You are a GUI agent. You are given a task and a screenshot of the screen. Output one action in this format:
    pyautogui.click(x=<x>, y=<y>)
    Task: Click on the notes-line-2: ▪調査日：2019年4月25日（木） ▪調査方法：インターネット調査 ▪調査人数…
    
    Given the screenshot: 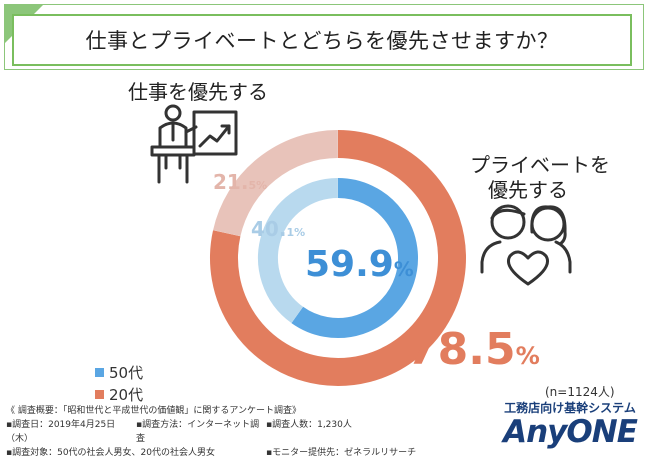 What is the action you would take?
    pyautogui.click(x=246, y=432)
    